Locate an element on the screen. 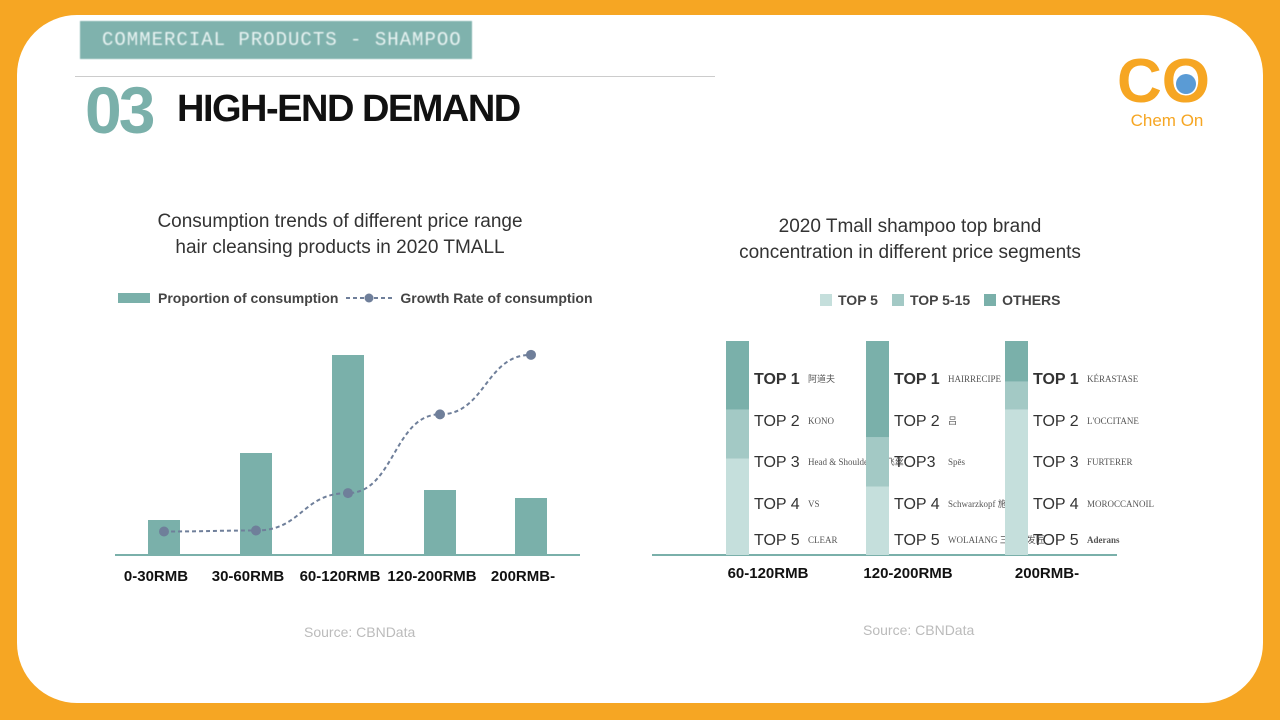  chart2-x-label: 60-120RMB is located at coordinates (768, 573).